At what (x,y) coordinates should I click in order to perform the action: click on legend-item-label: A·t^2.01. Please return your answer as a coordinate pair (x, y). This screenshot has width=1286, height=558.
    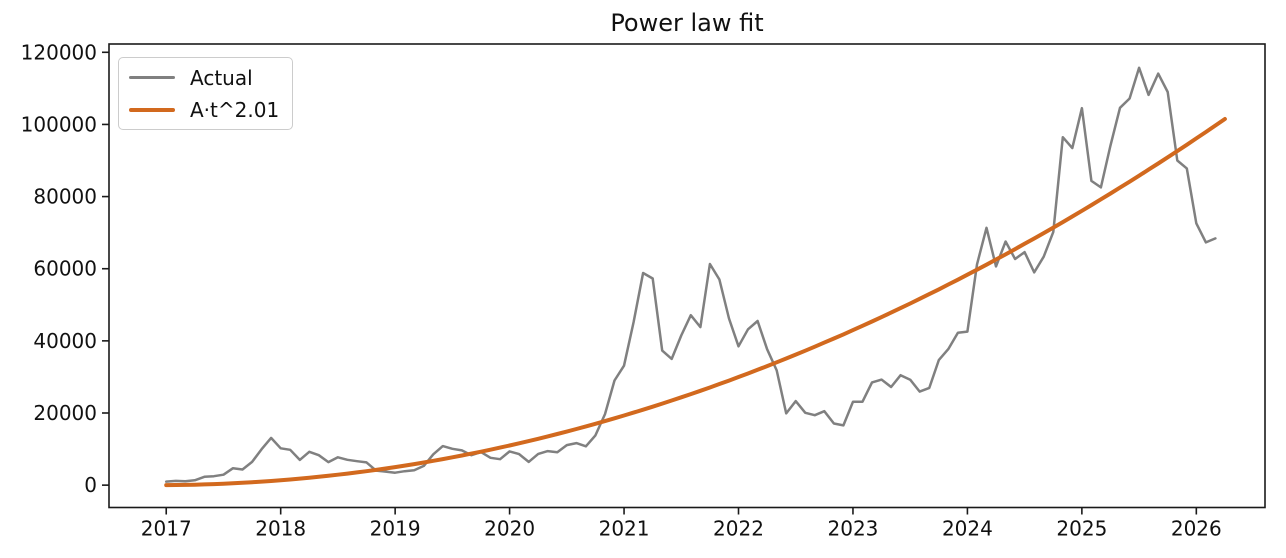
    Looking at the image, I should click on (235, 109).